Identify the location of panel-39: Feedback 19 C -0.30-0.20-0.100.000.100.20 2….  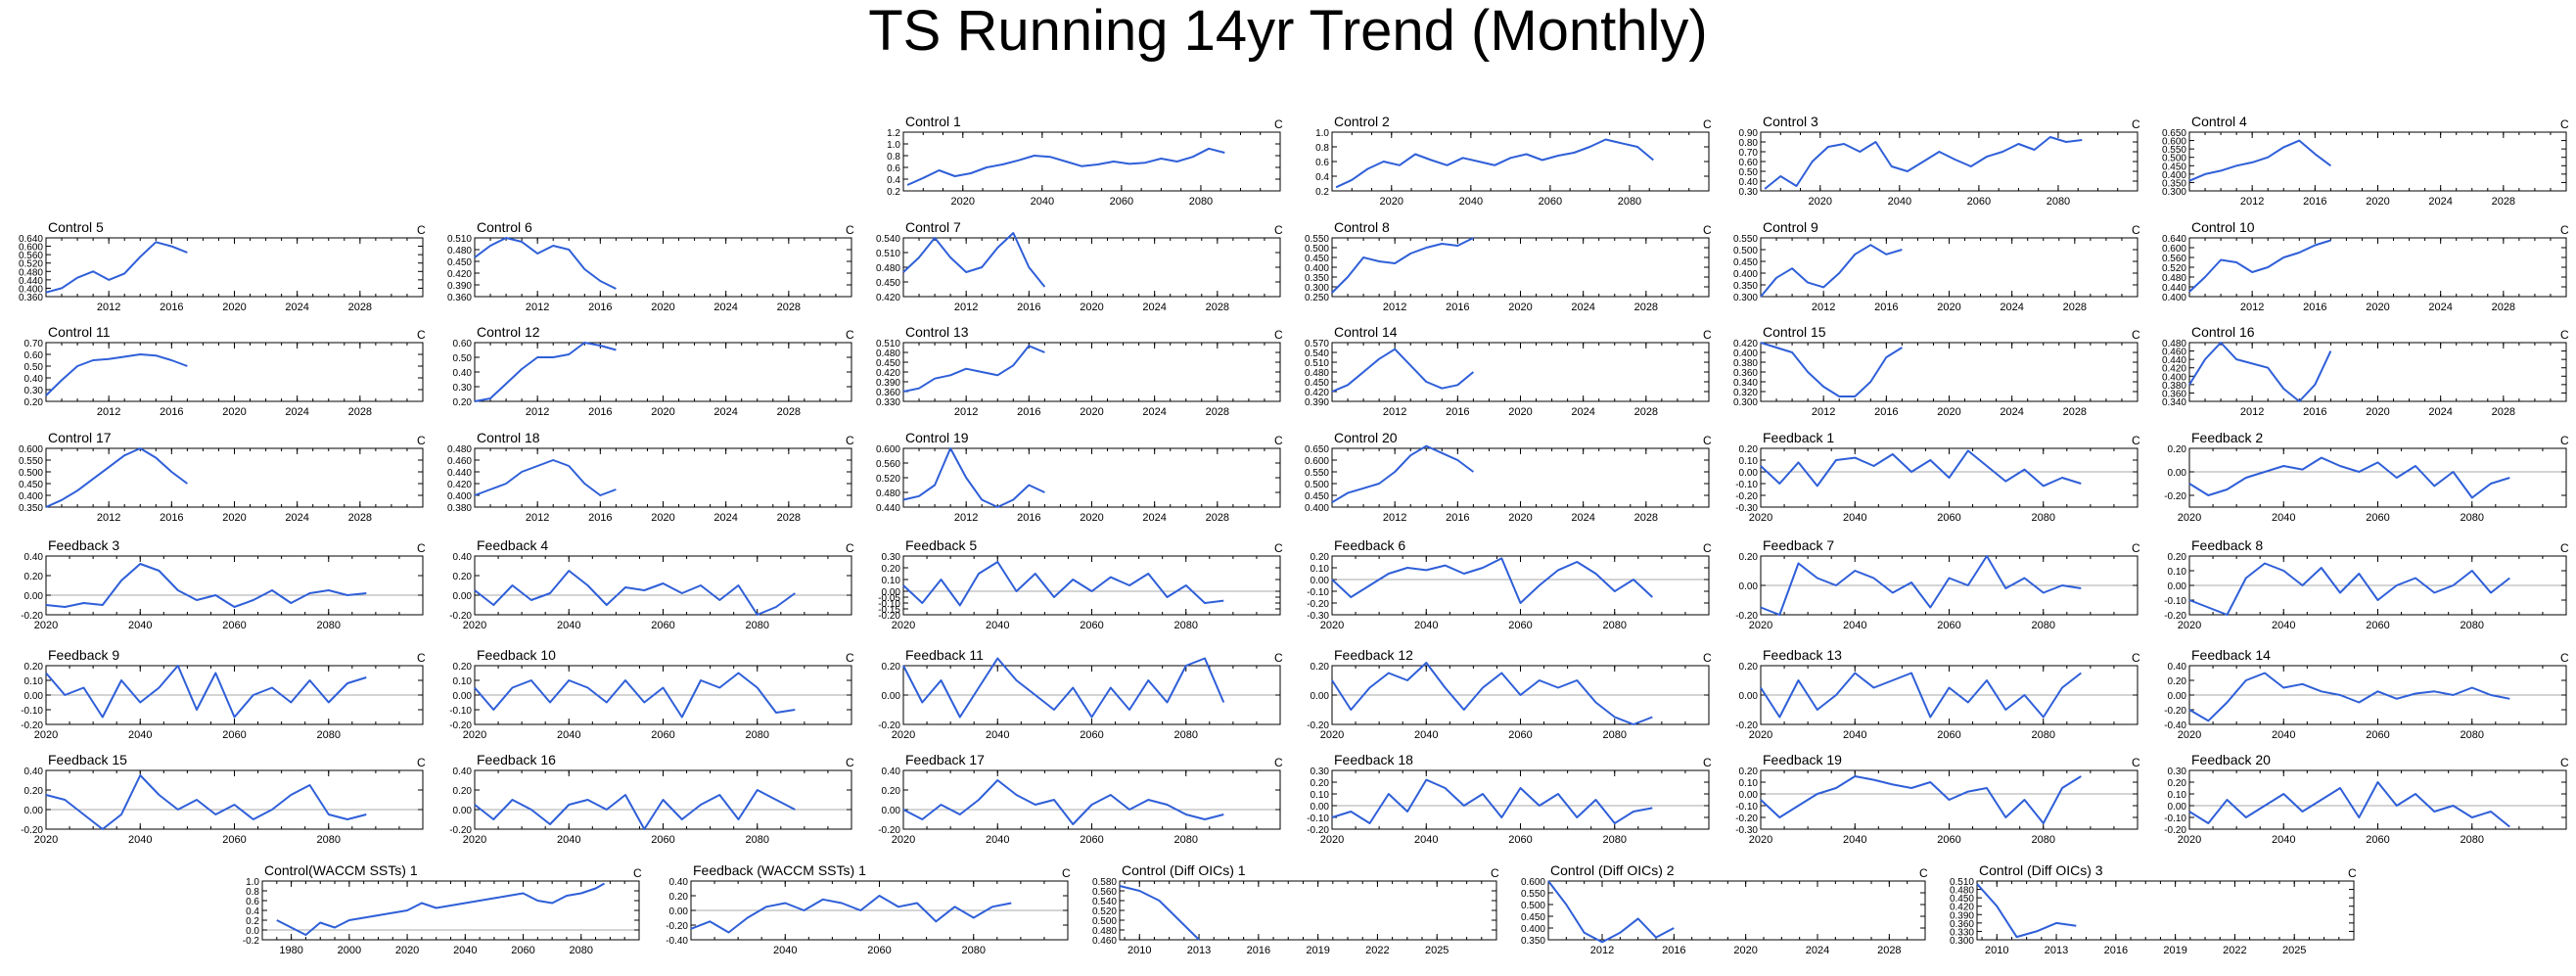
(1937, 799).